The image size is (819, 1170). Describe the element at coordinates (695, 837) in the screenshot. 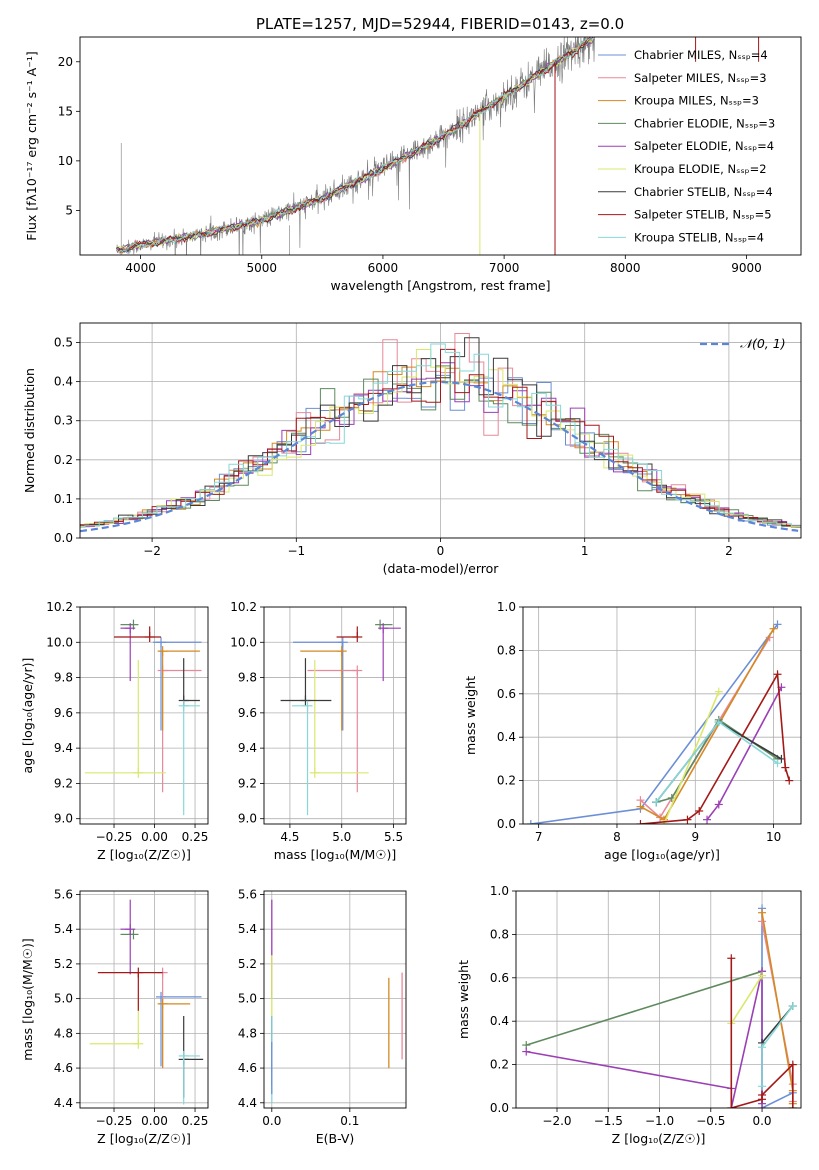

I see `x-tick-label: 9` at that location.